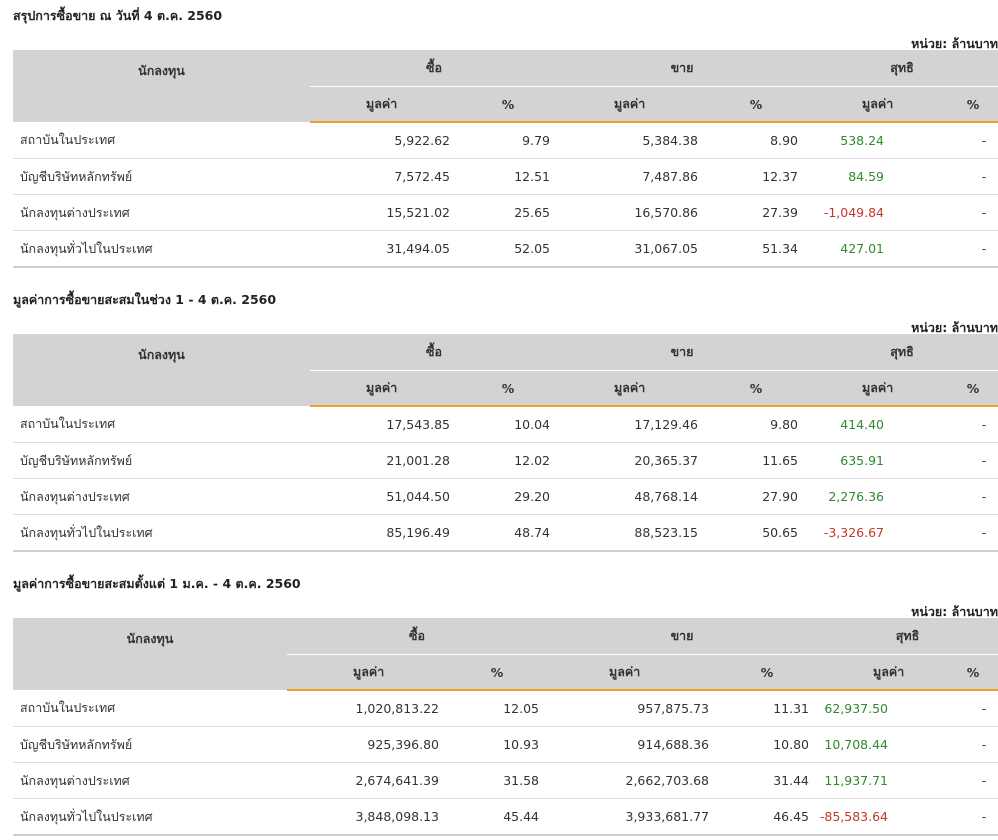 The image size is (998, 840). I want to click on sell-value: 2,662,703.68, so click(632, 780).